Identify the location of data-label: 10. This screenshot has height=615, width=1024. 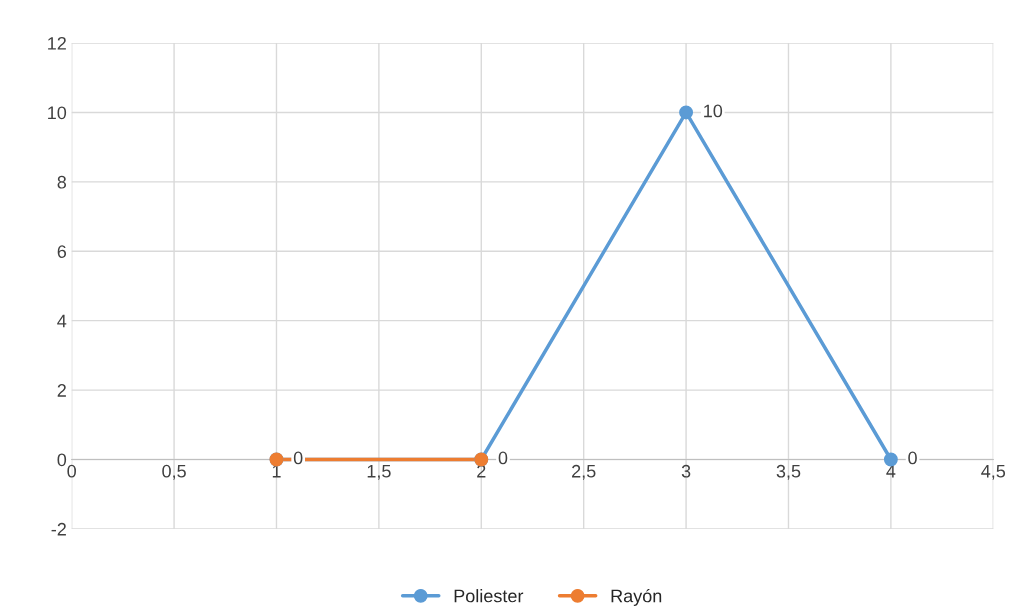
(713, 111).